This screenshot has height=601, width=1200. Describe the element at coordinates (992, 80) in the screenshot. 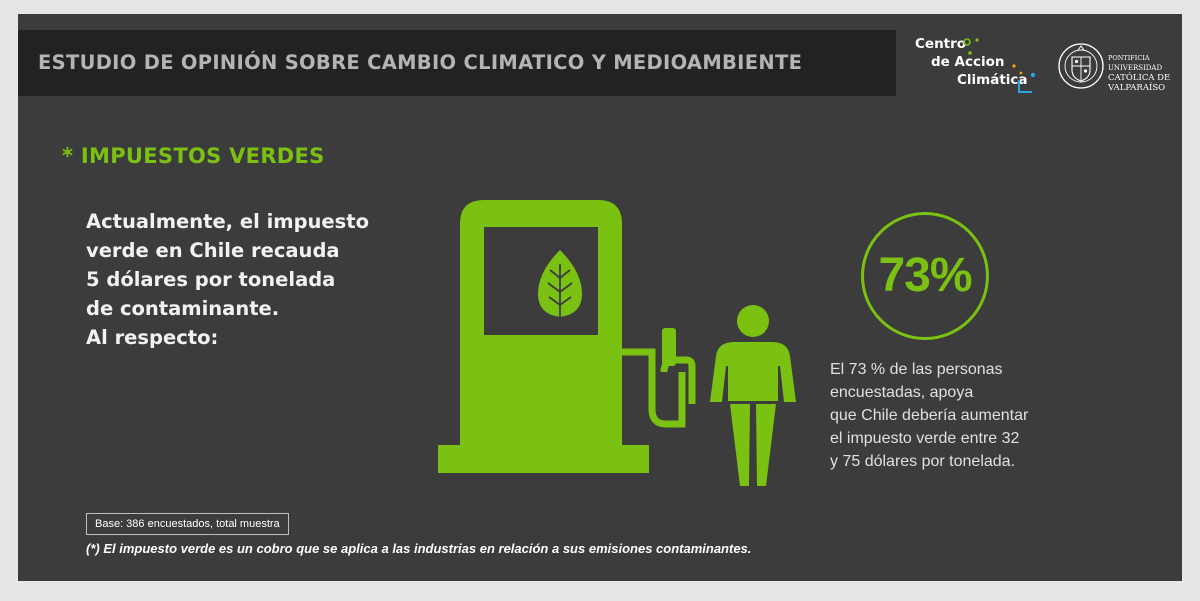

I see `logo-line-3: Climática` at that location.